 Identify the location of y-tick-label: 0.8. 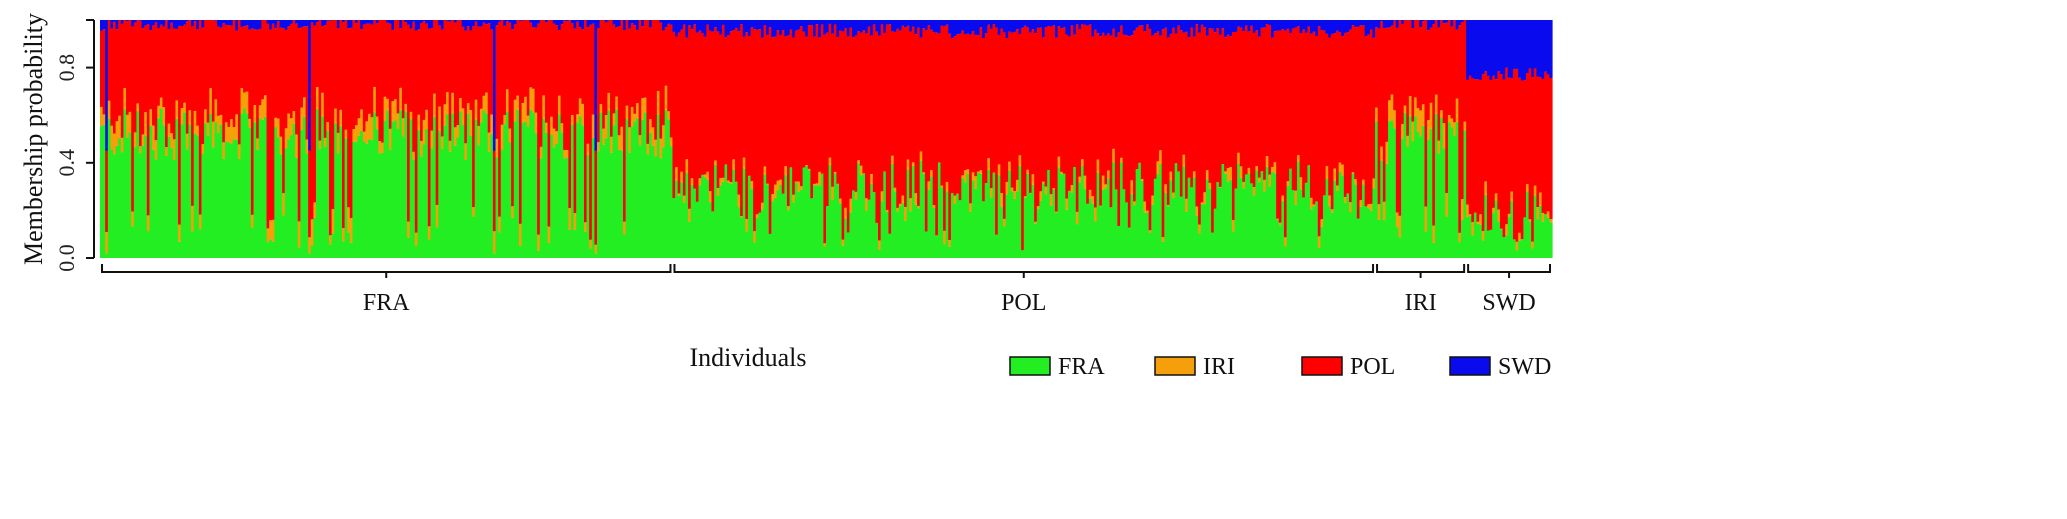
(66, 68).